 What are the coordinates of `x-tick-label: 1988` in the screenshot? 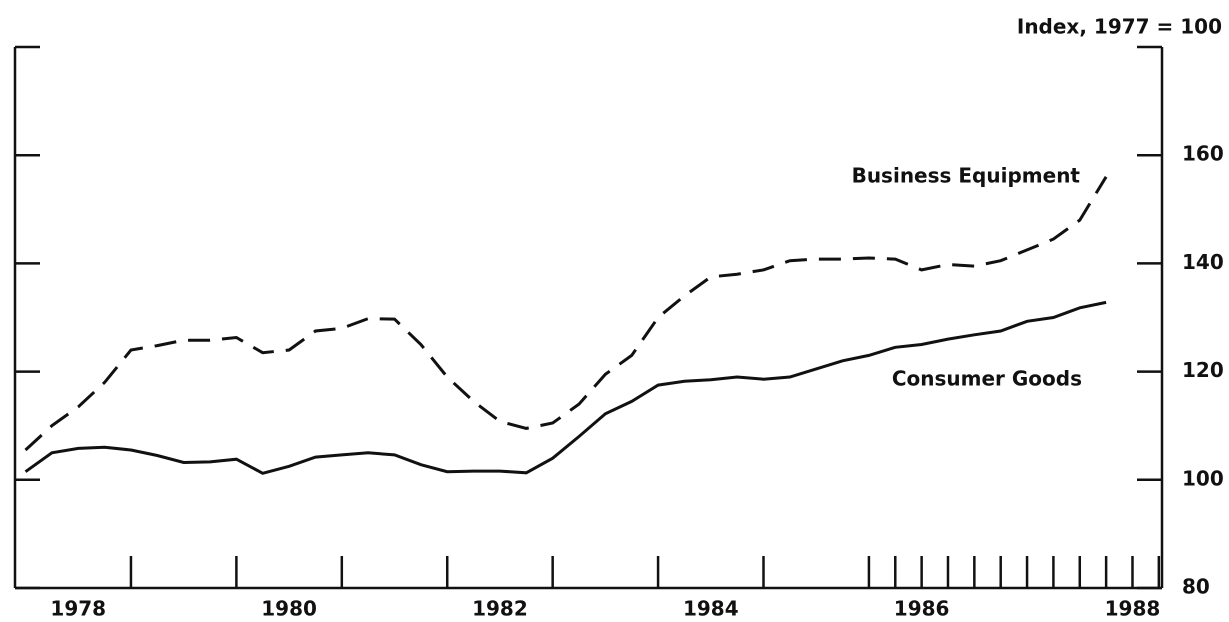 It's located at (1133, 609).